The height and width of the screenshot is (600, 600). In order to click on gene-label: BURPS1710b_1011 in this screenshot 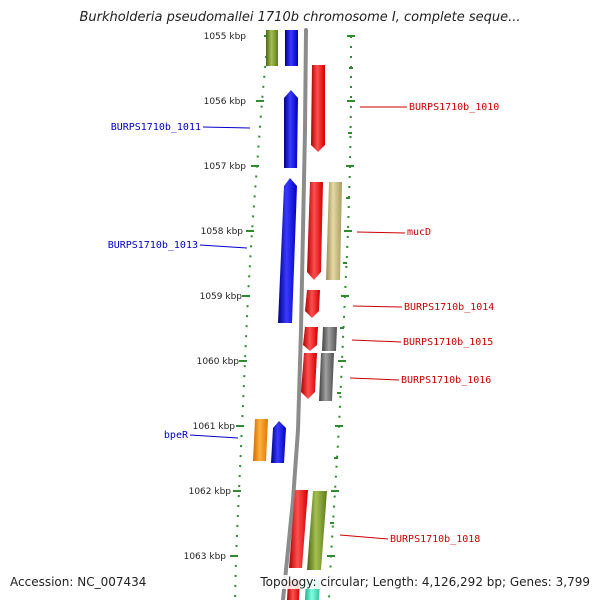, I will do `click(156, 127)`.